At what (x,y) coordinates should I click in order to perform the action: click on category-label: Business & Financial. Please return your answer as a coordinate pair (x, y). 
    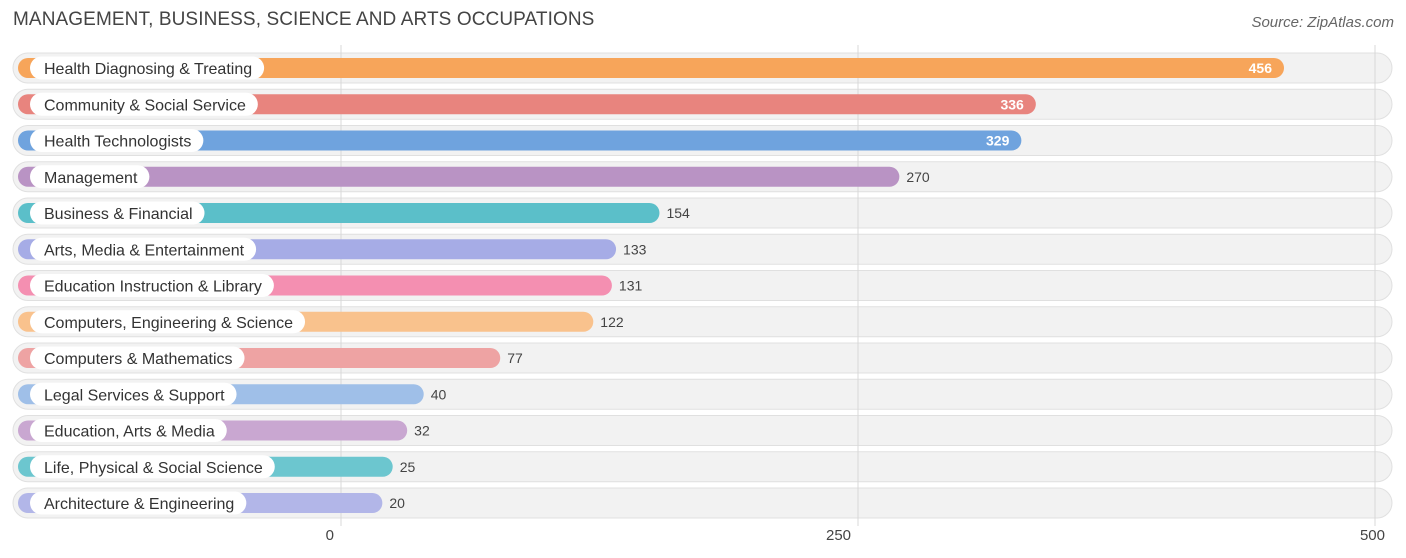
    Looking at the image, I should click on (118, 214).